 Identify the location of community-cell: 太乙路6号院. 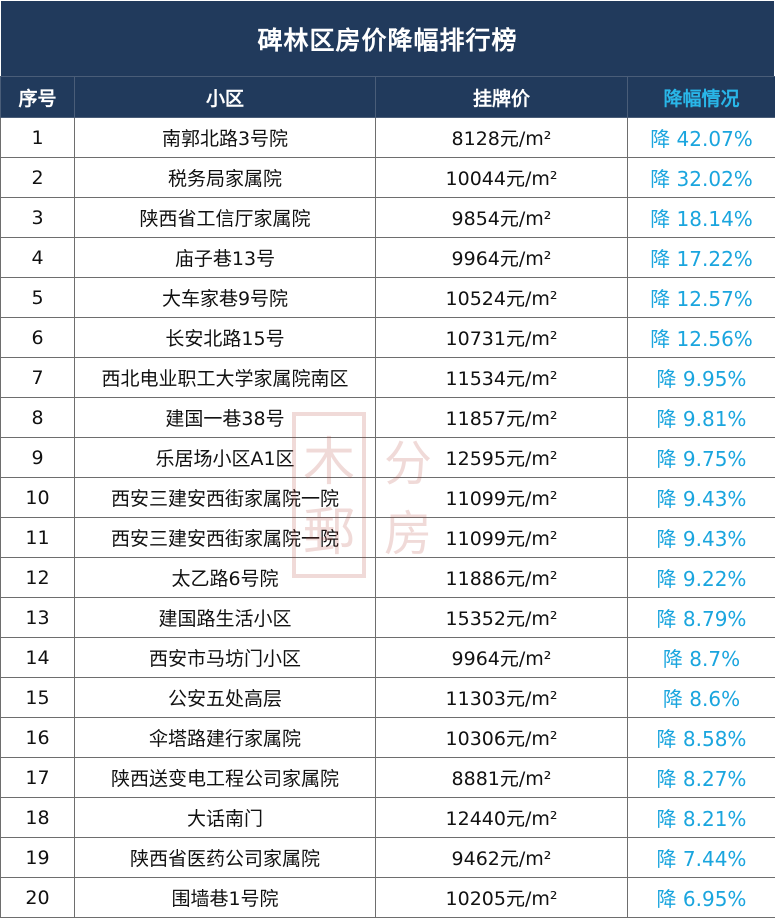
(225, 578).